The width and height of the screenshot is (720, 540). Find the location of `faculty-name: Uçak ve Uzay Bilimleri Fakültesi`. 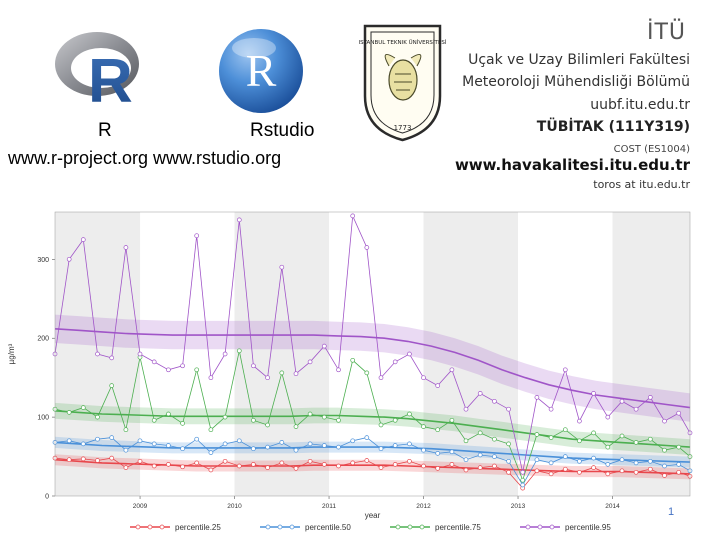

faculty-name: Uçak ve Uzay Bilimleri Fakültesi is located at coordinates (579, 60).